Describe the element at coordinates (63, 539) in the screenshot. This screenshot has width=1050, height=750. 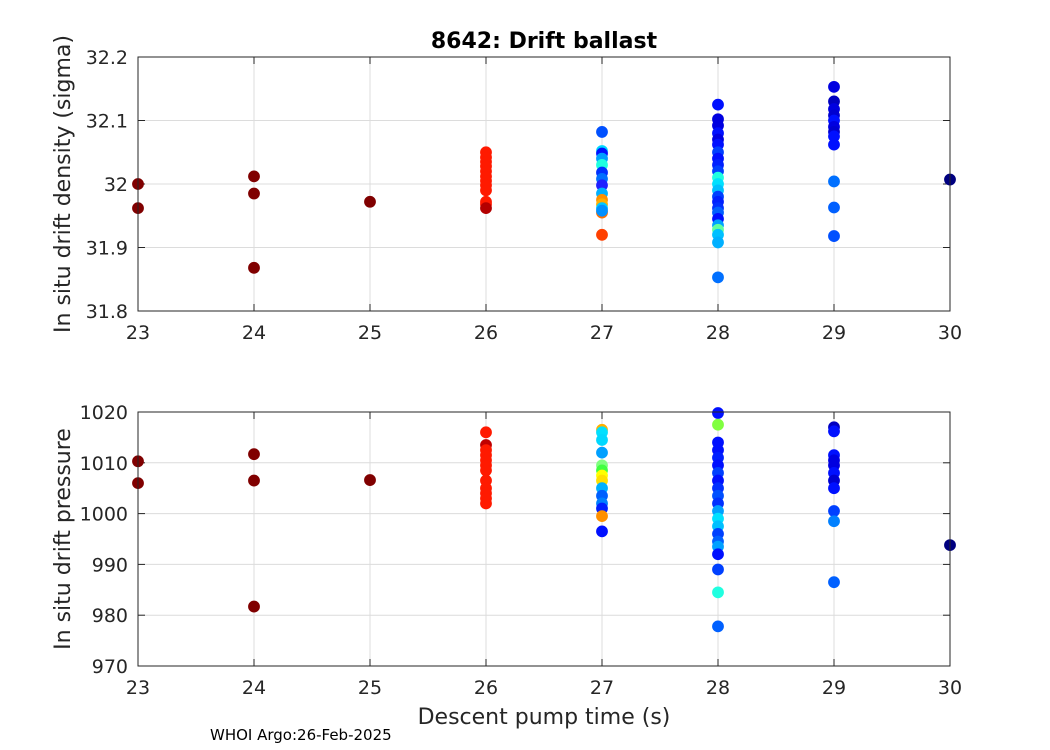
I see `y-axis-label: In situ drift pressure` at that location.